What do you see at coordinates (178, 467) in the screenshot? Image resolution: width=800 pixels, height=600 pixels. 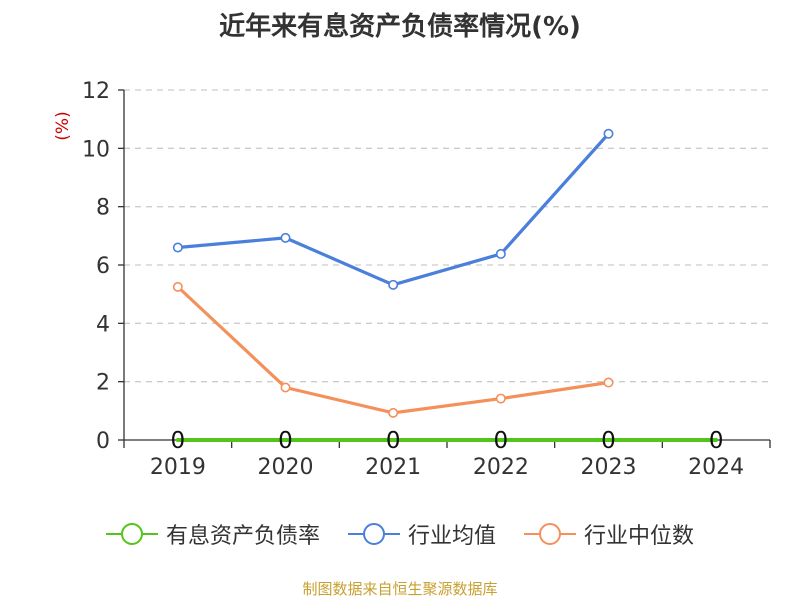 I see `x-tick-label: 2019` at bounding box center [178, 467].